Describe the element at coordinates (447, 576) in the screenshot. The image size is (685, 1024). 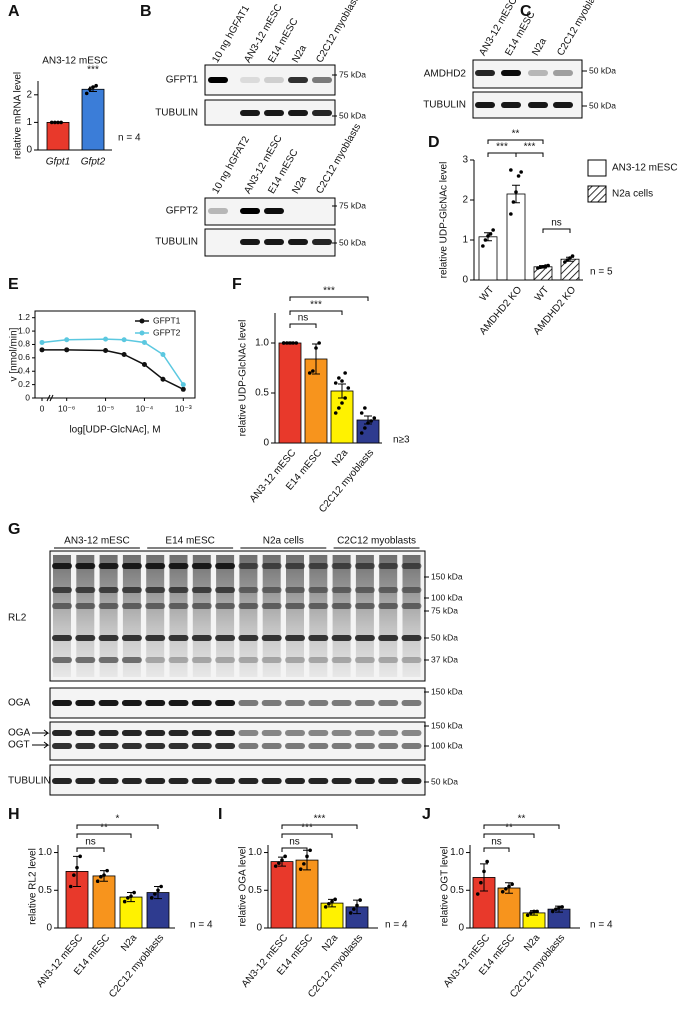
I see `marker-label: 150 kDa` at that location.